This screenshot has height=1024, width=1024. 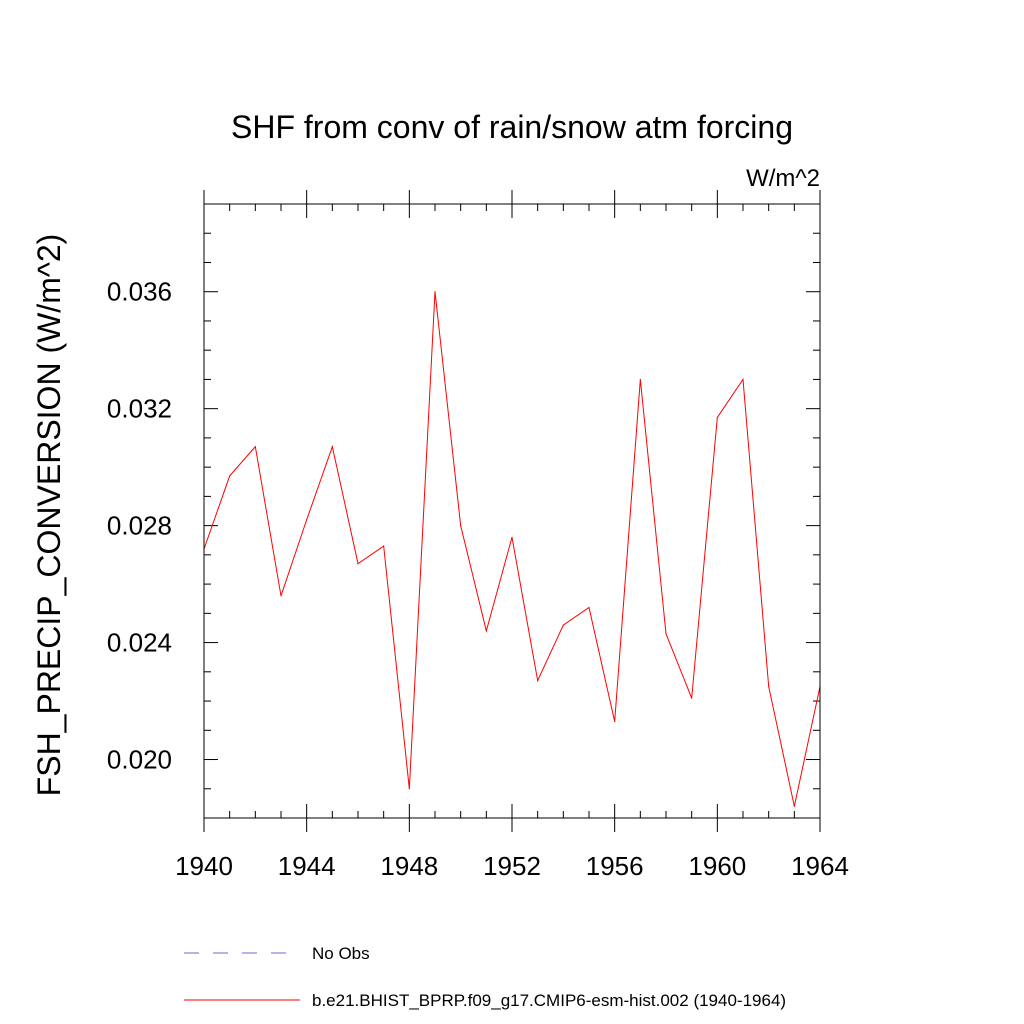 What do you see at coordinates (820, 866) in the screenshot?
I see `x-tick-label: 1964` at bounding box center [820, 866].